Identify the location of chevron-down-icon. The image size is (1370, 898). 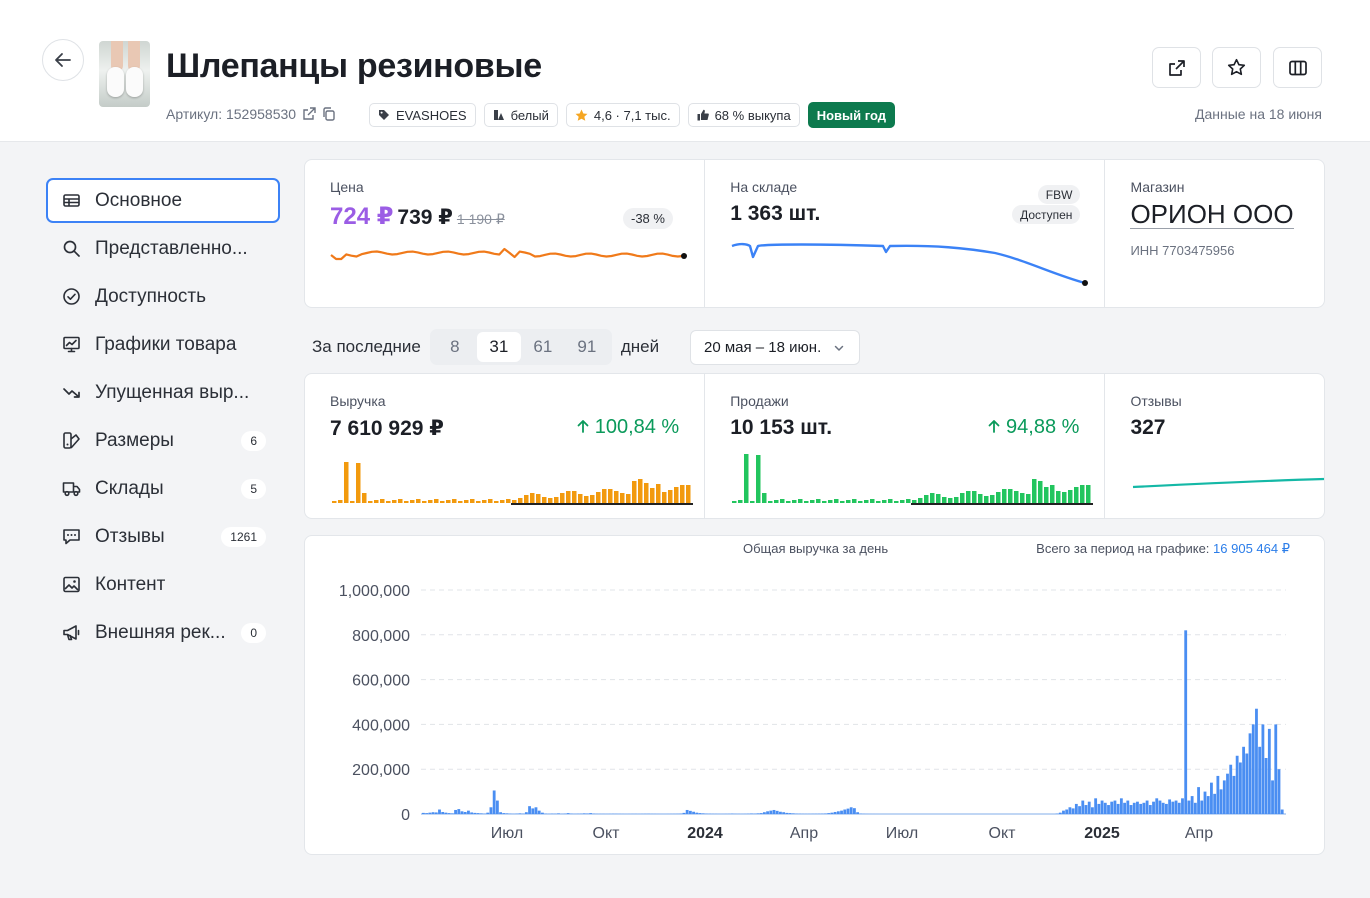
(839, 348).